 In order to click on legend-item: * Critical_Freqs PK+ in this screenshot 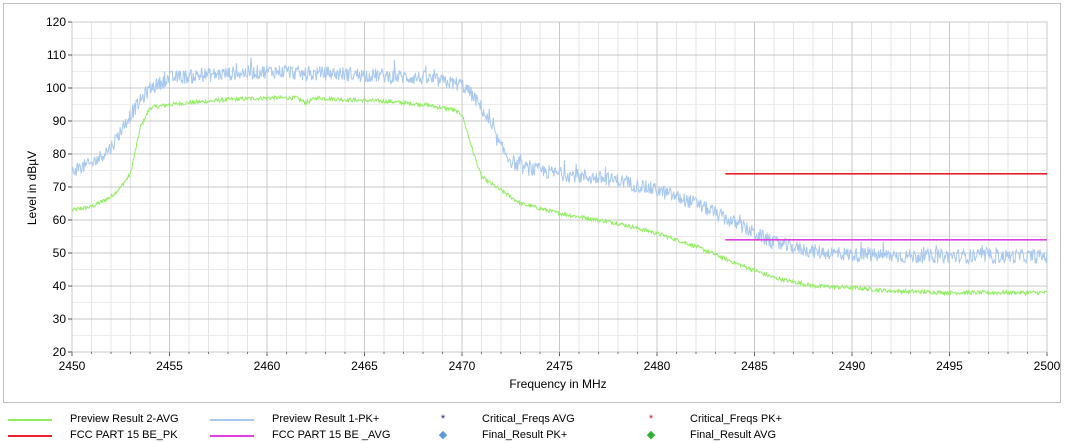, I will do `click(705, 419)`.